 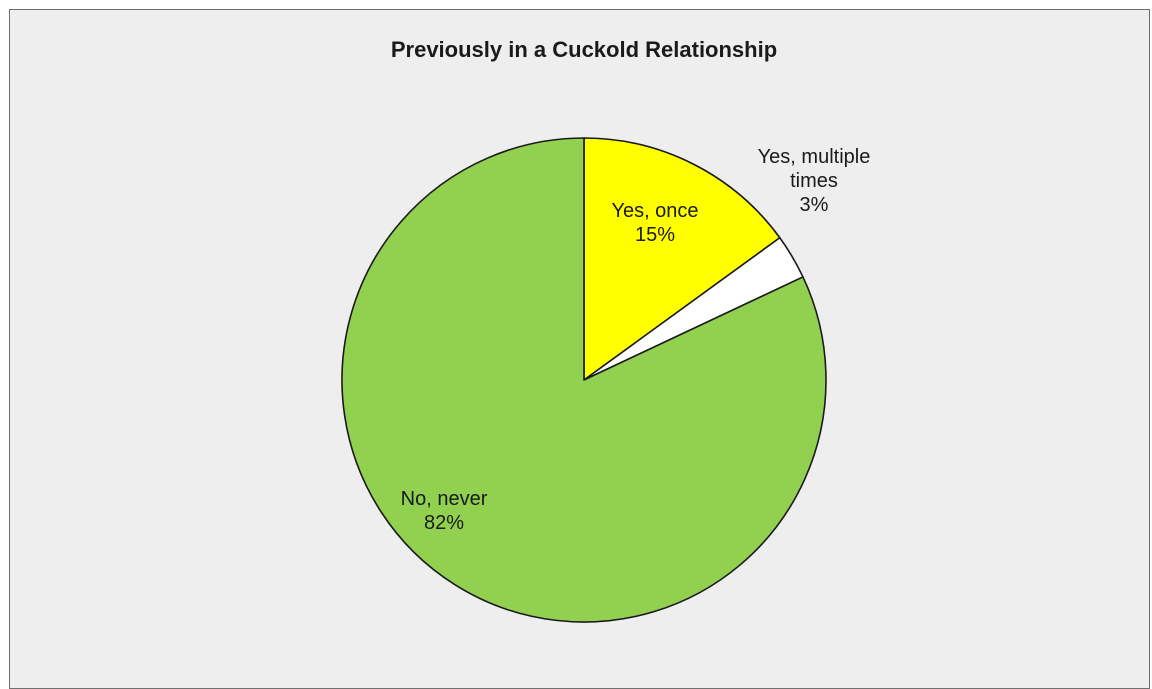 What do you see at coordinates (444, 511) in the screenshot?
I see `slice-label: No, never 82%` at bounding box center [444, 511].